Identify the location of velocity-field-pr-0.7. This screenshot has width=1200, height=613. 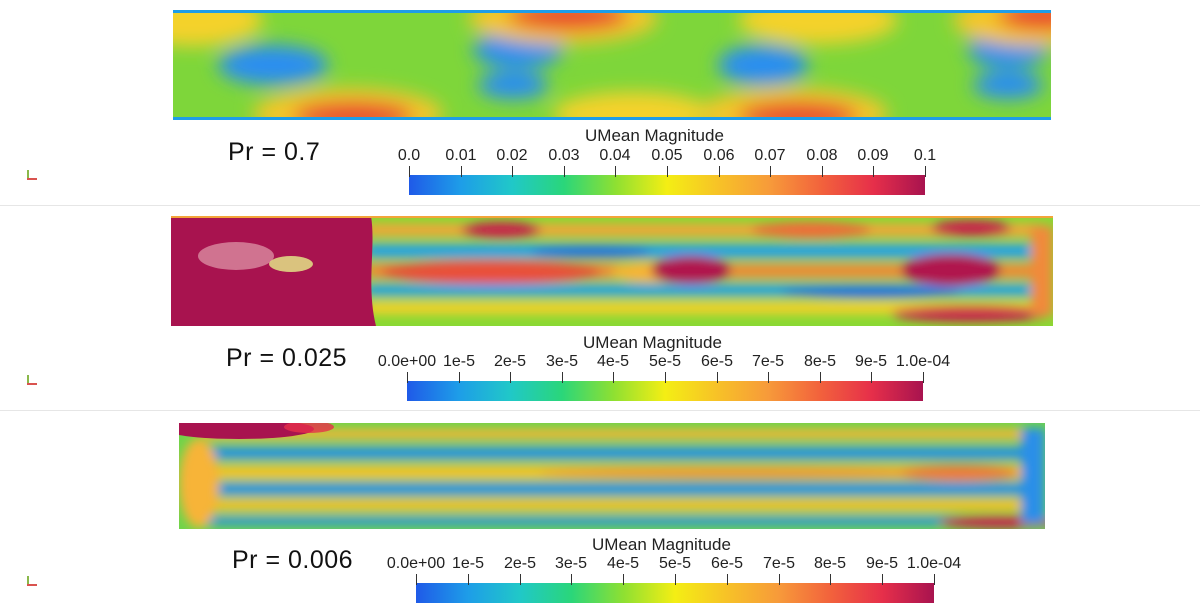
(612, 65).